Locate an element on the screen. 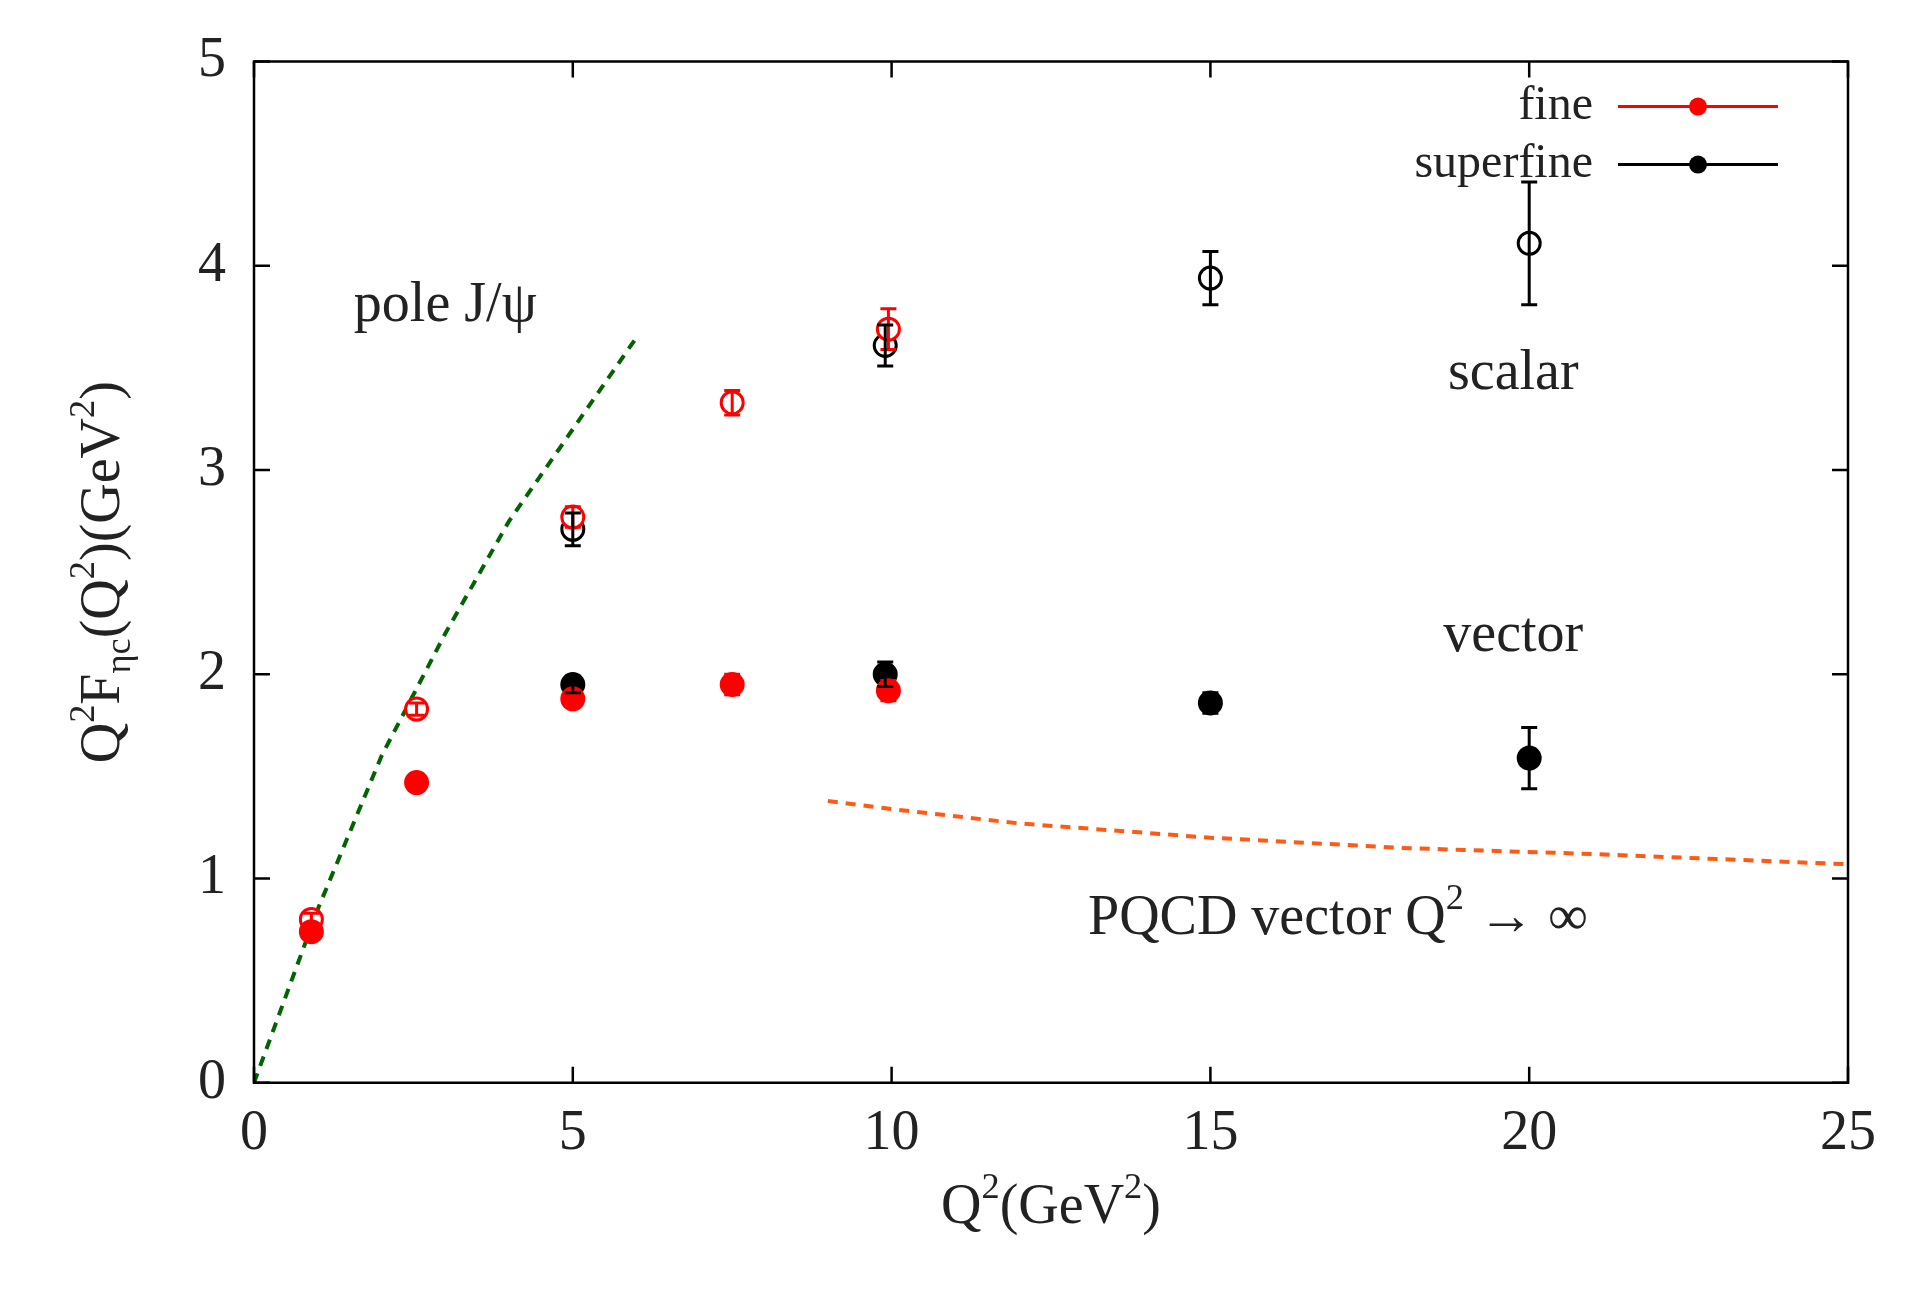 Image resolution: width=1909 pixels, height=1298 pixels. annotation: pole J/ψ is located at coordinates (445, 302).